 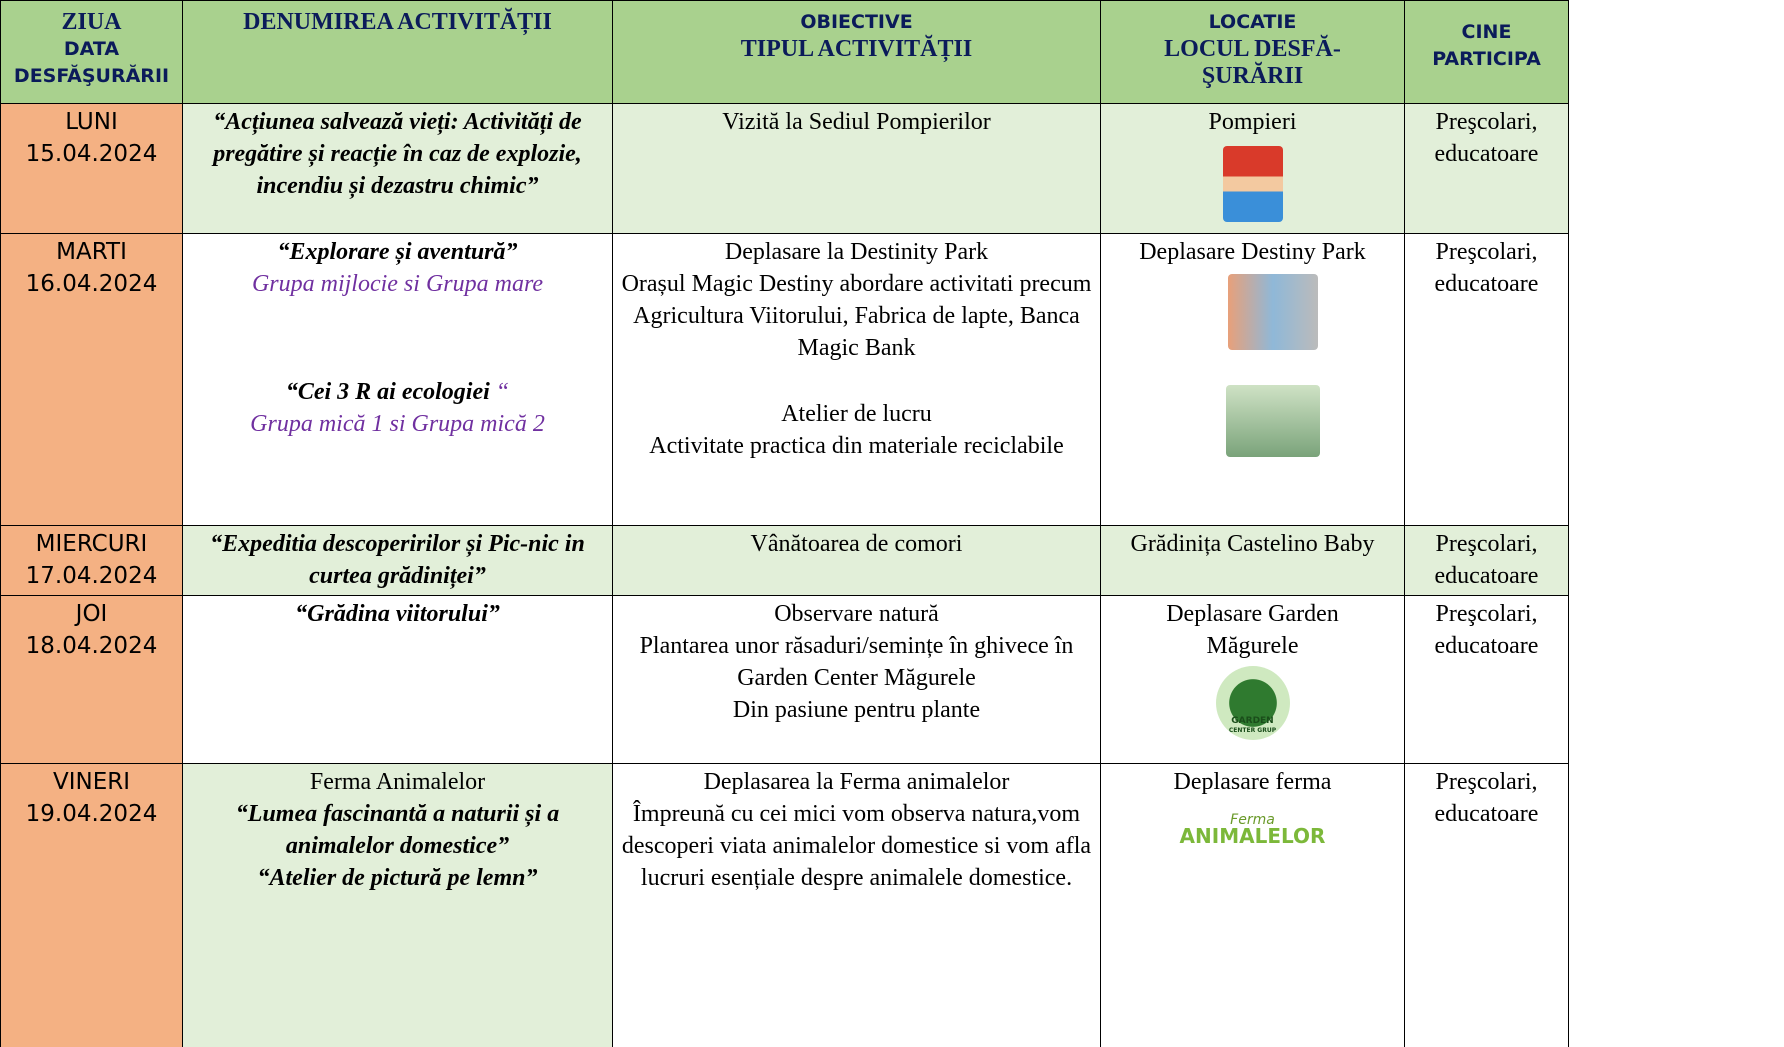 What do you see at coordinates (397, 679) in the screenshot?
I see `activity-cell: “Grădina viitorului”` at bounding box center [397, 679].